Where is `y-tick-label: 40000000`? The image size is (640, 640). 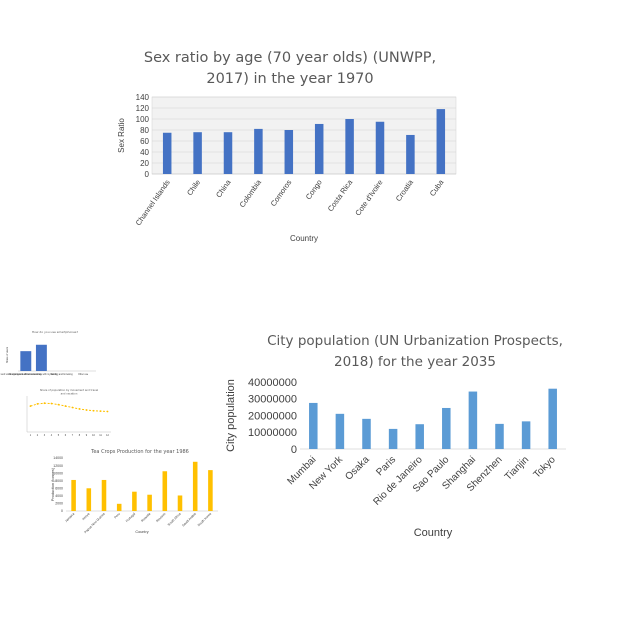
y-tick-label: 40000000 is located at coordinates (272, 383).